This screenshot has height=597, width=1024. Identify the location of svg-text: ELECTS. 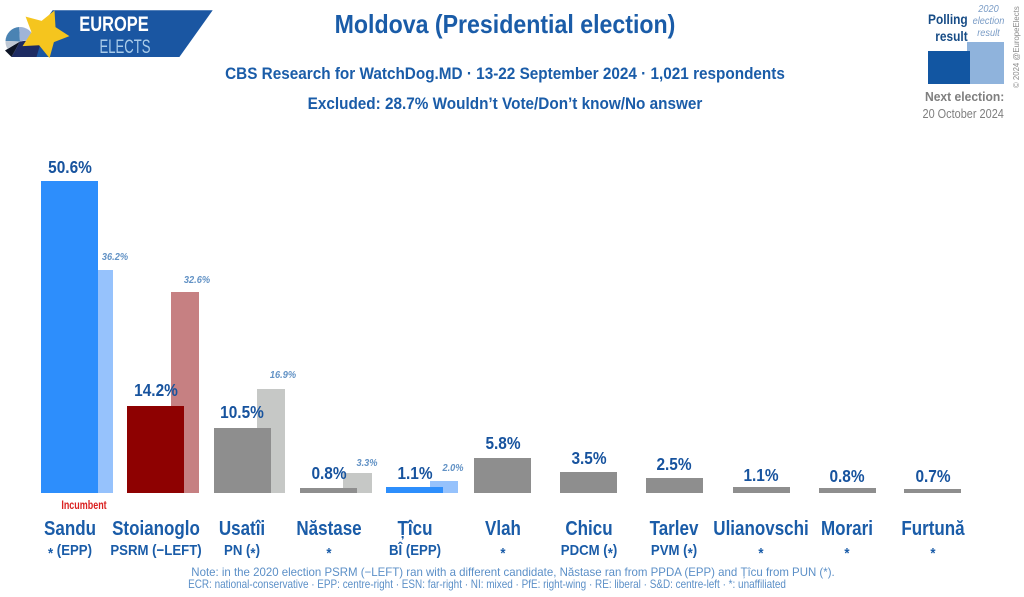
(125, 47).